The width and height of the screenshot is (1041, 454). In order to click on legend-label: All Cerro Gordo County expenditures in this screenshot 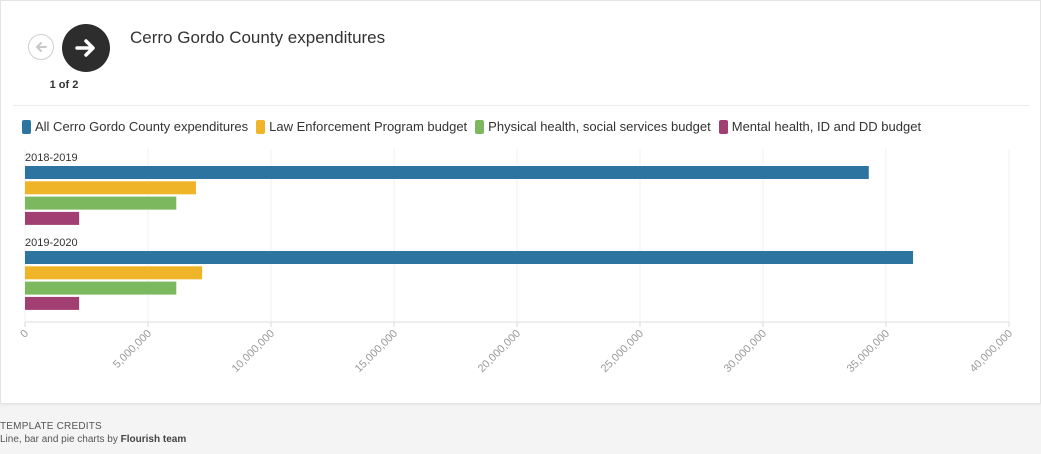, I will do `click(142, 126)`.